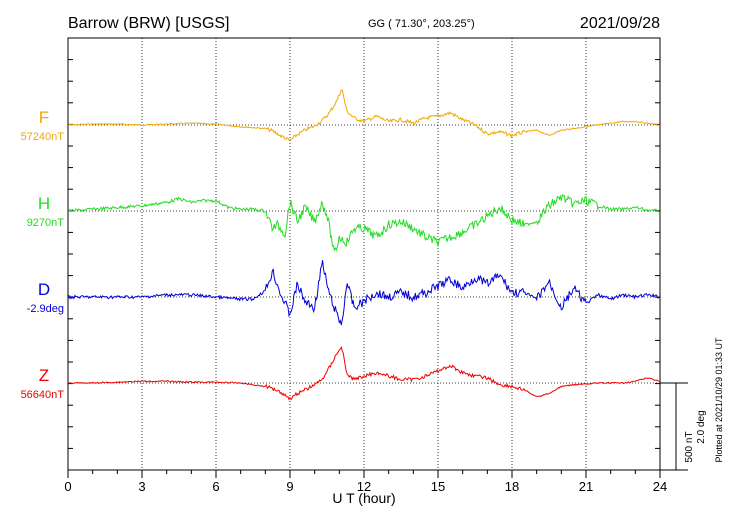 The image size is (730, 520). Describe the element at coordinates (67, 486) in the screenshot. I see `x-tick-label: 0` at that location.